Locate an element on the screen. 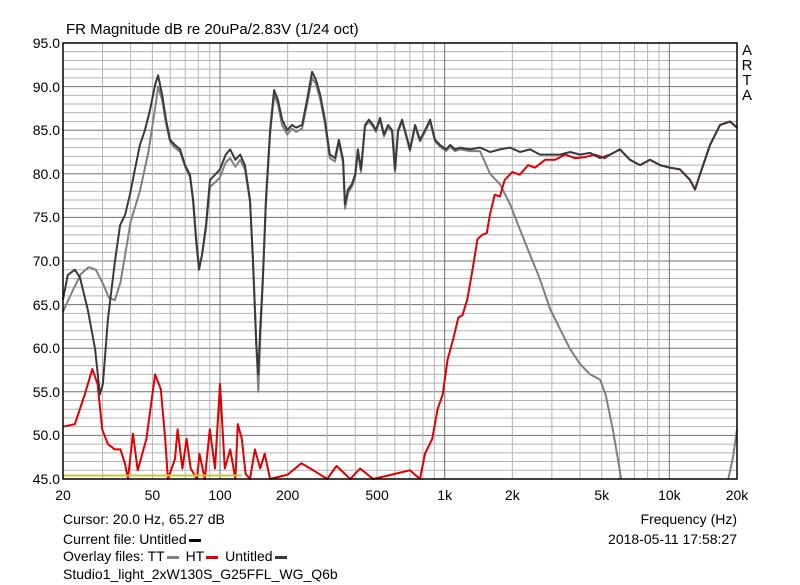 The image size is (800, 585). overlay-tt-swatch is located at coordinates (172, 557).